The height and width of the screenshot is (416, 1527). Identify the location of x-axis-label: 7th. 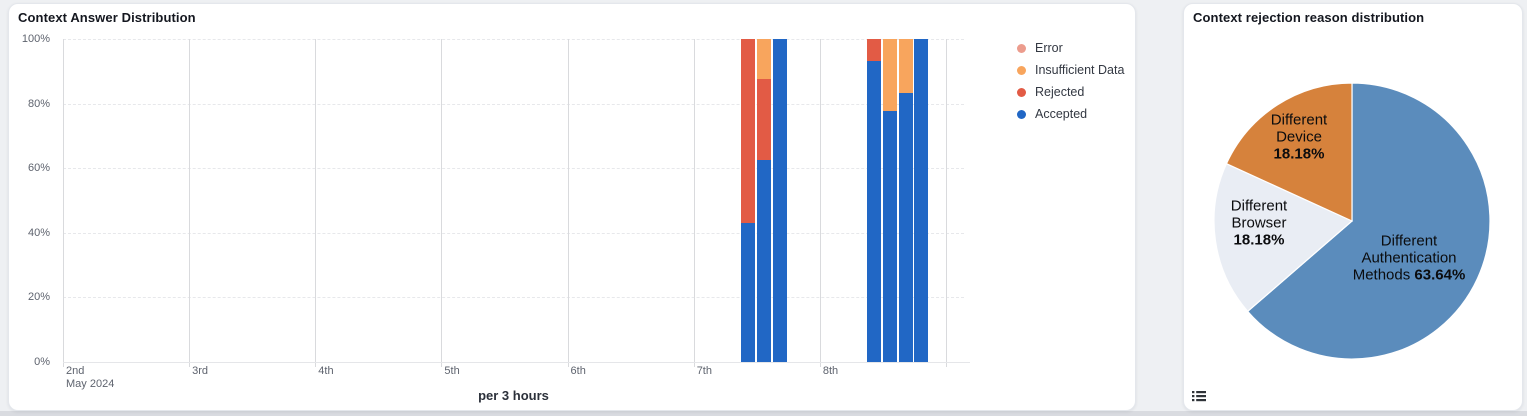
(704, 371).